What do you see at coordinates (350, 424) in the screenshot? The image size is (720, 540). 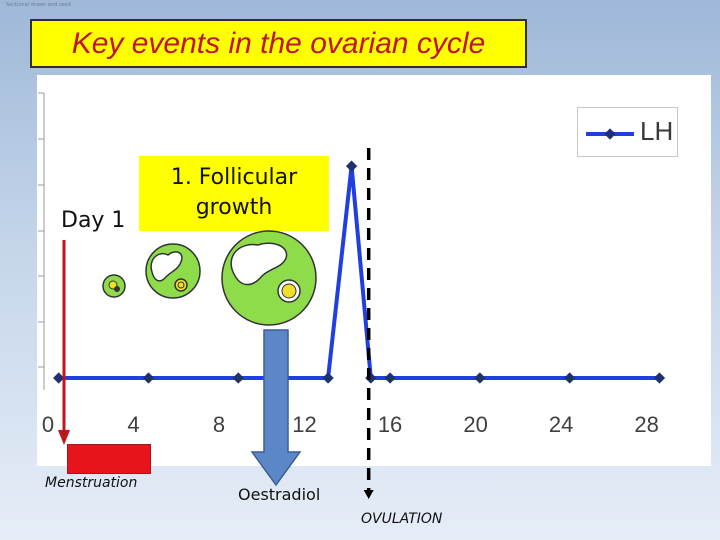 I see `x-tick-labels: 0 4 8 12 16 20 24 28` at bounding box center [350, 424].